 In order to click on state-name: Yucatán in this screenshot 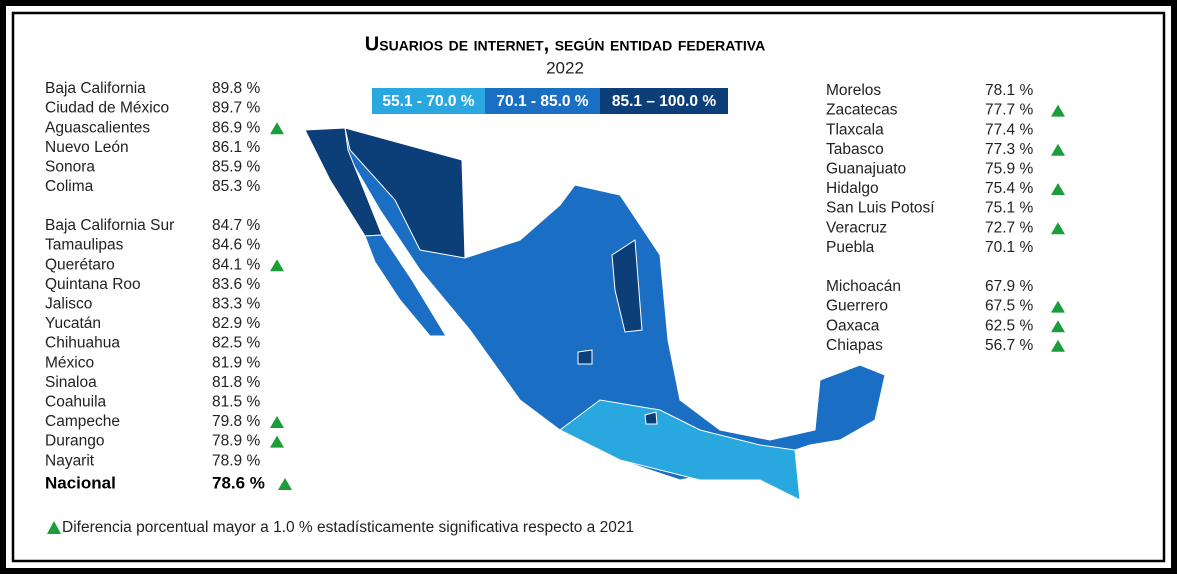, I will do `click(73, 323)`.